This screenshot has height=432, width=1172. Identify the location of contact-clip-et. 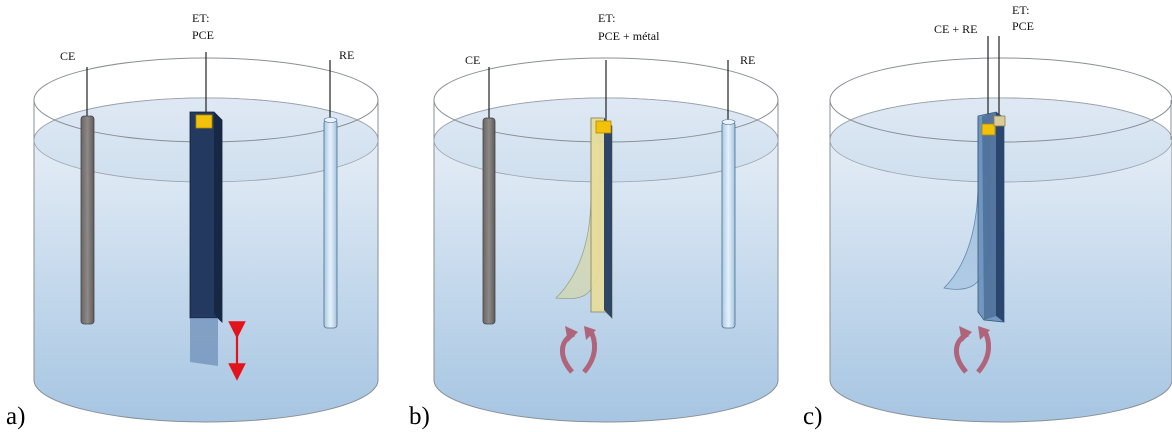
(999, 121).